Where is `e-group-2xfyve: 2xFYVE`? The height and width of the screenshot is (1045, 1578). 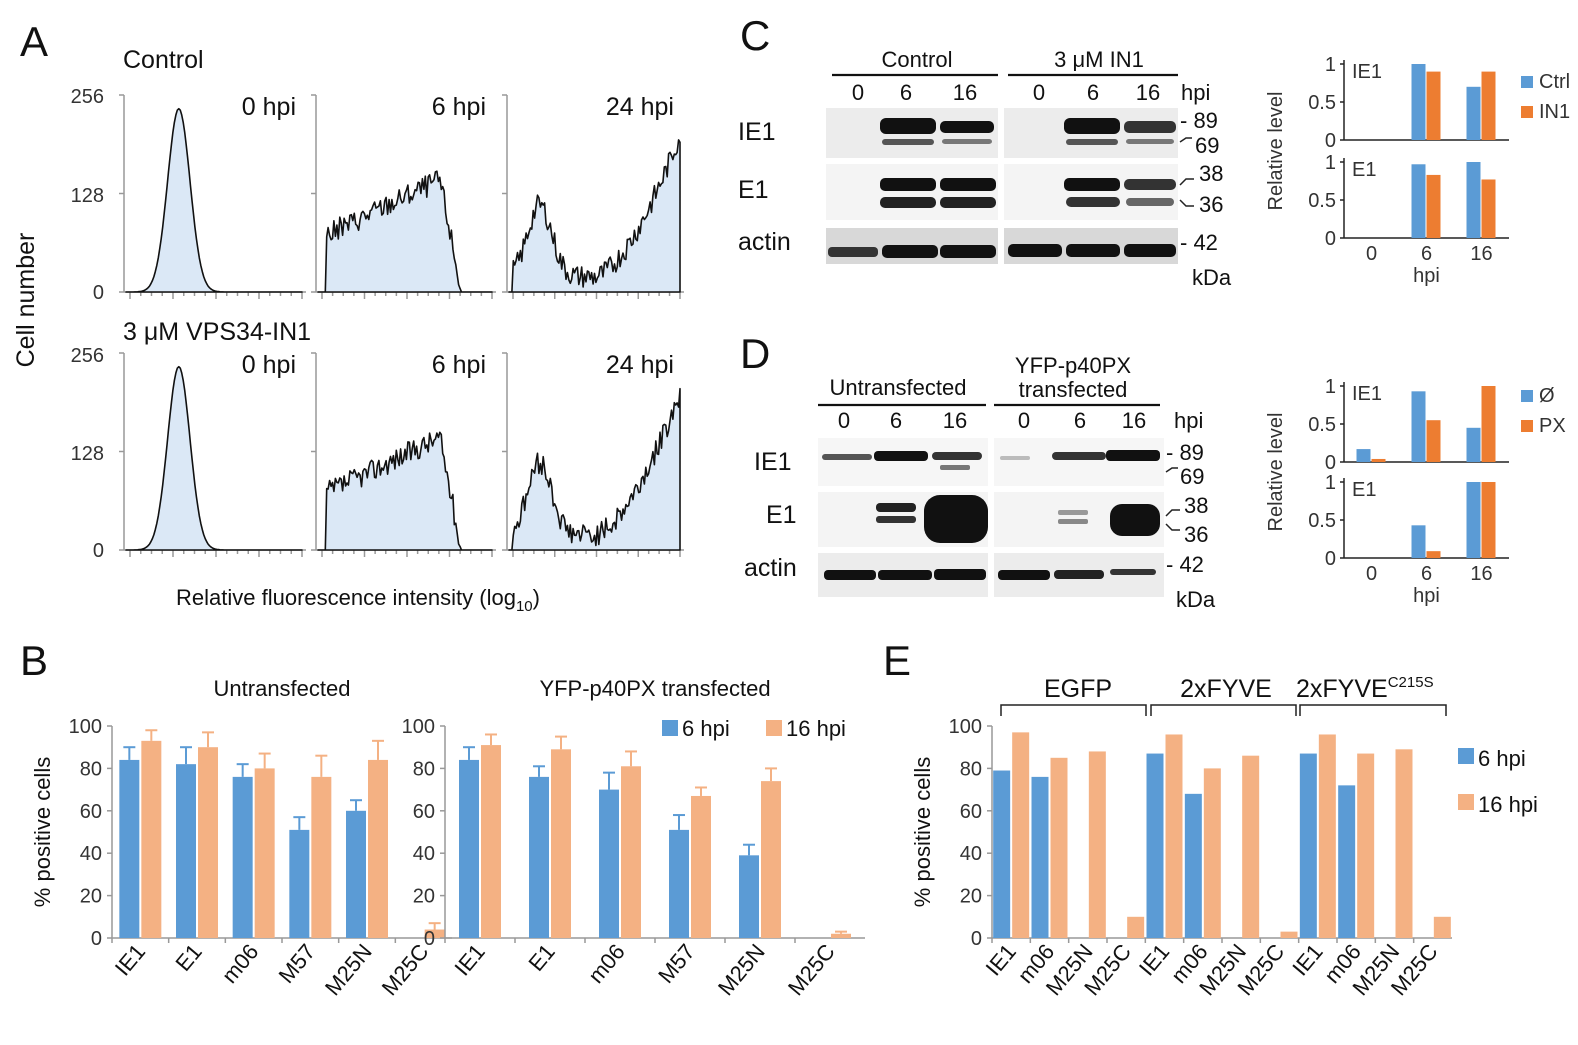 e-group-2xfyve: 2xFYVE is located at coordinates (1226, 689).